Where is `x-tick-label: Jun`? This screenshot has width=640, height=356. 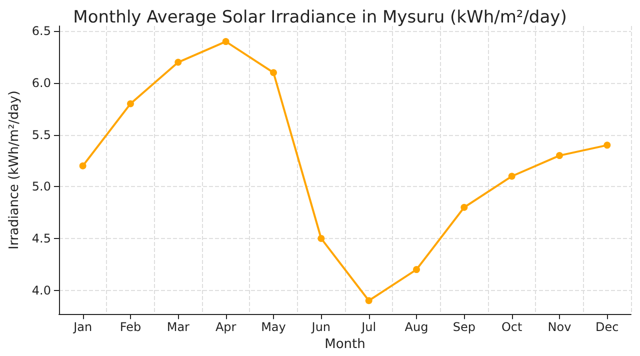 x-tick-label: Jun is located at coordinates (320, 327).